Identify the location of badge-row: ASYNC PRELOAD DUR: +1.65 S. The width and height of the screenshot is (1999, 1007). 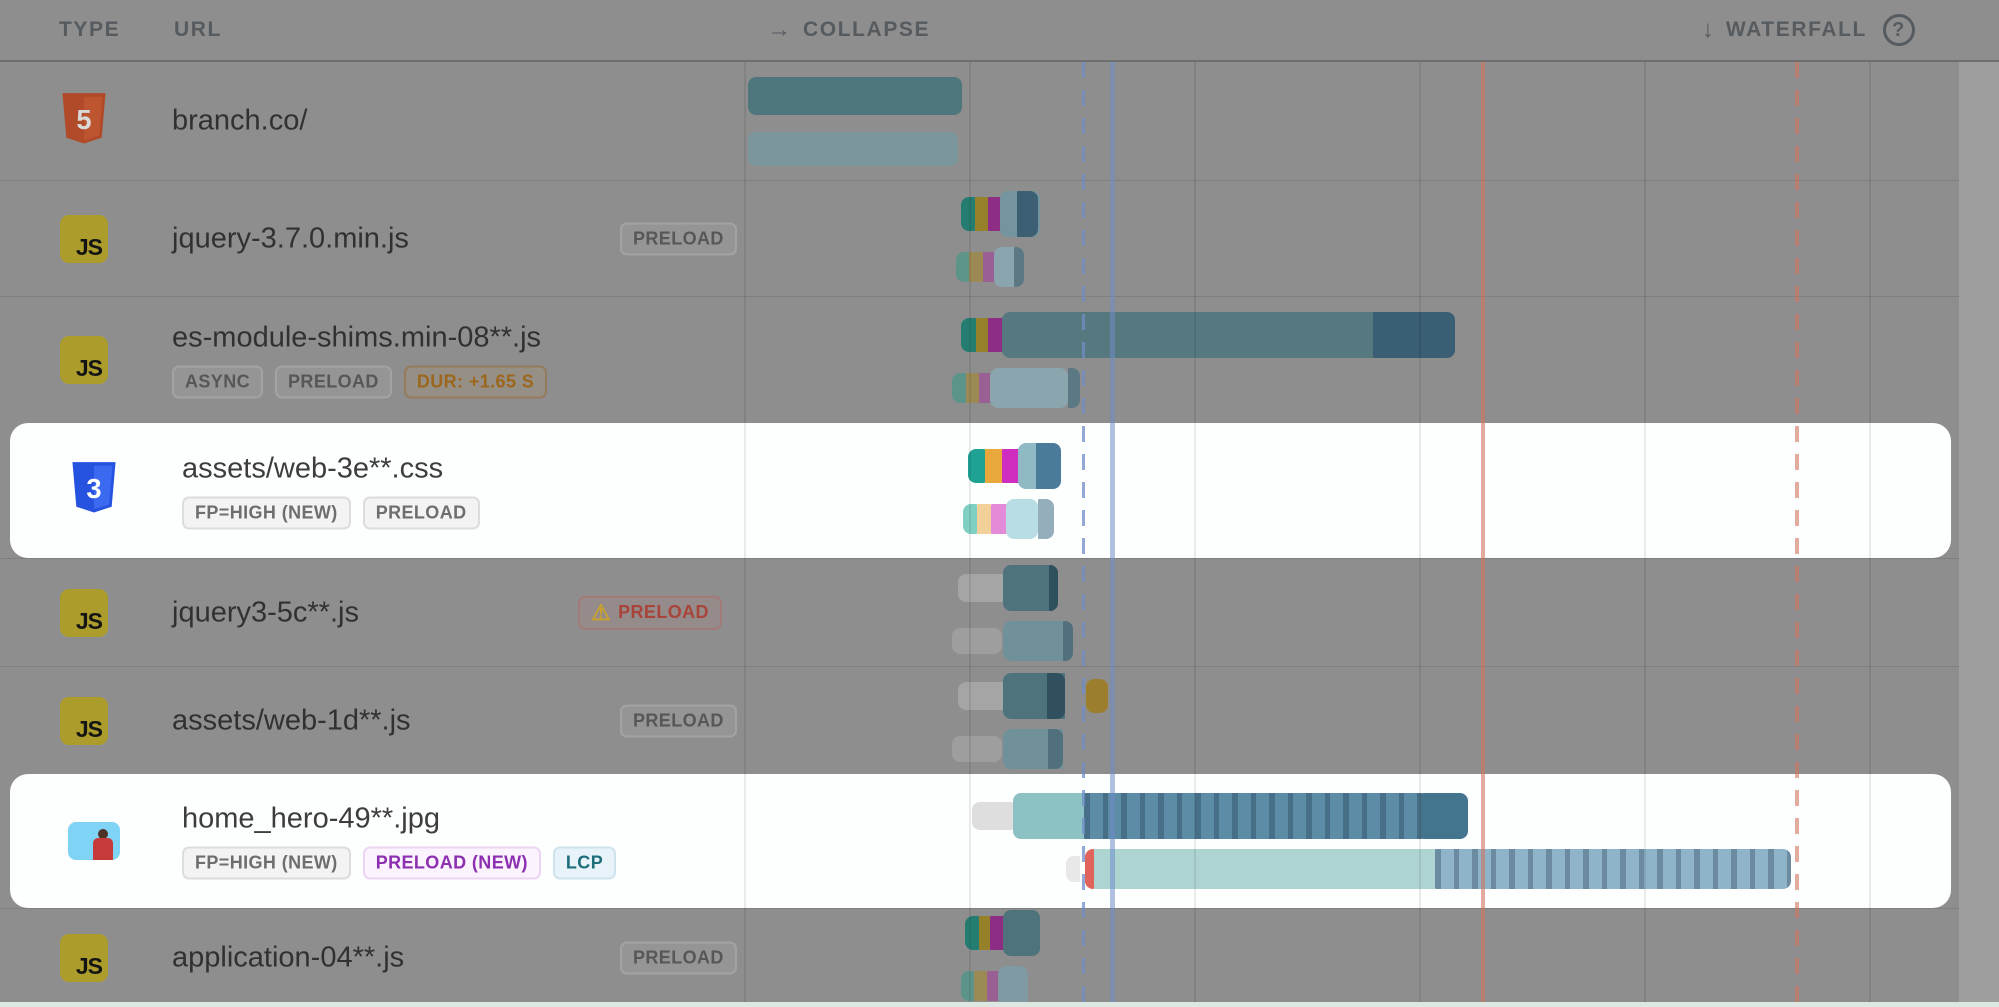
(360, 382).